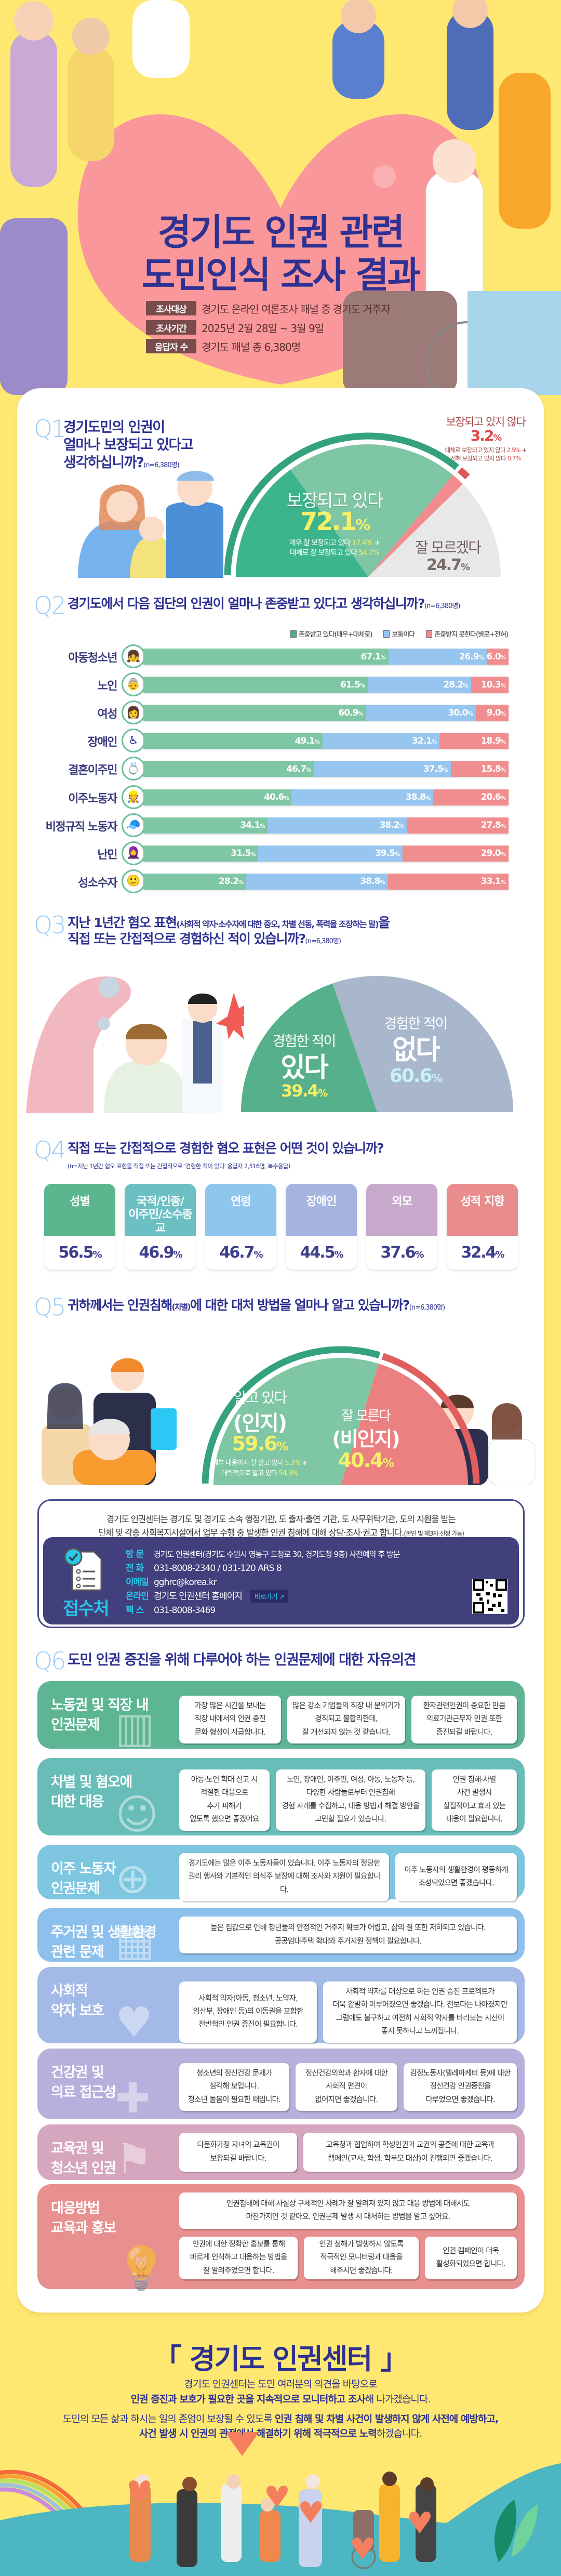  What do you see at coordinates (84, 1879) in the screenshot?
I see `q6-section-label: 이주 노동자 인권문제` at bounding box center [84, 1879].